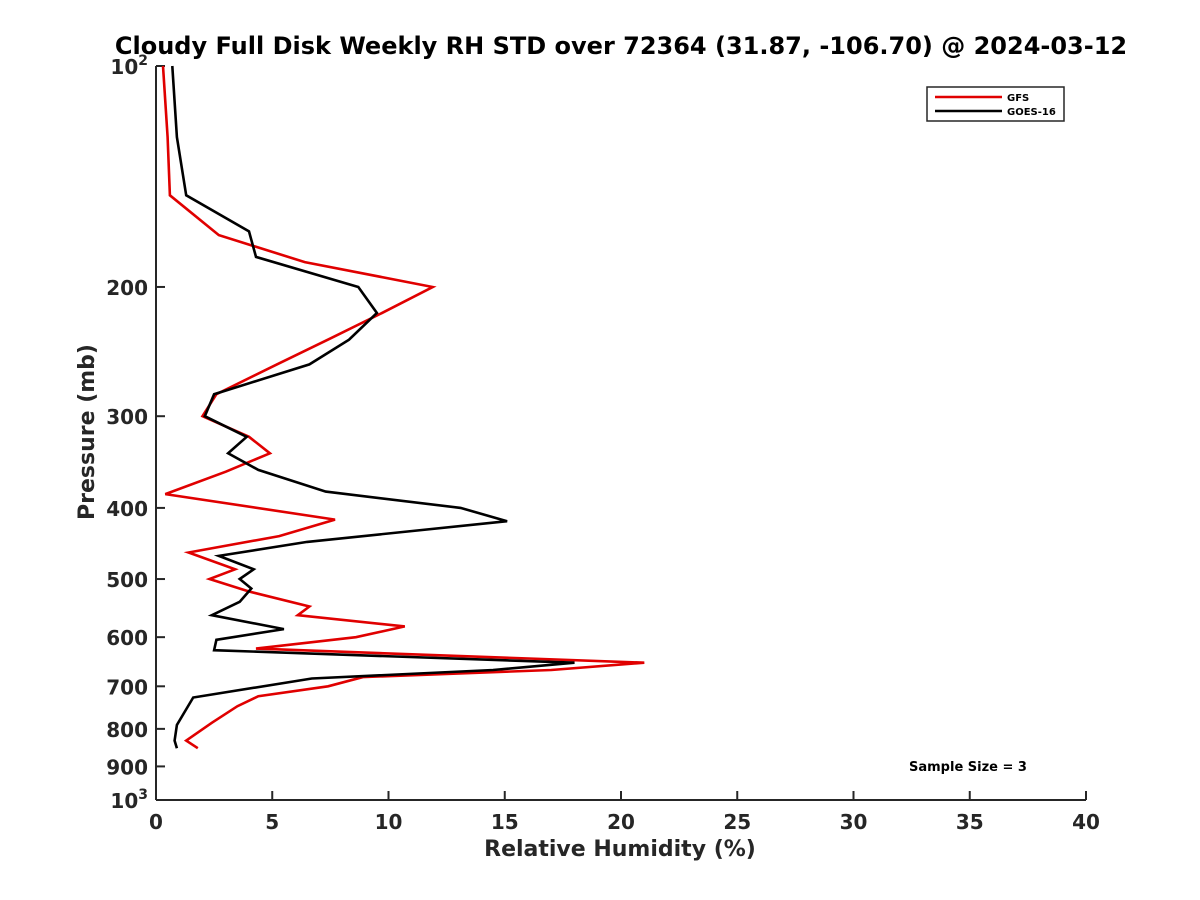 The image size is (1200, 900). What do you see at coordinates (129, 800) in the screenshot?
I see `y-tick-label: 10³` at bounding box center [129, 800].